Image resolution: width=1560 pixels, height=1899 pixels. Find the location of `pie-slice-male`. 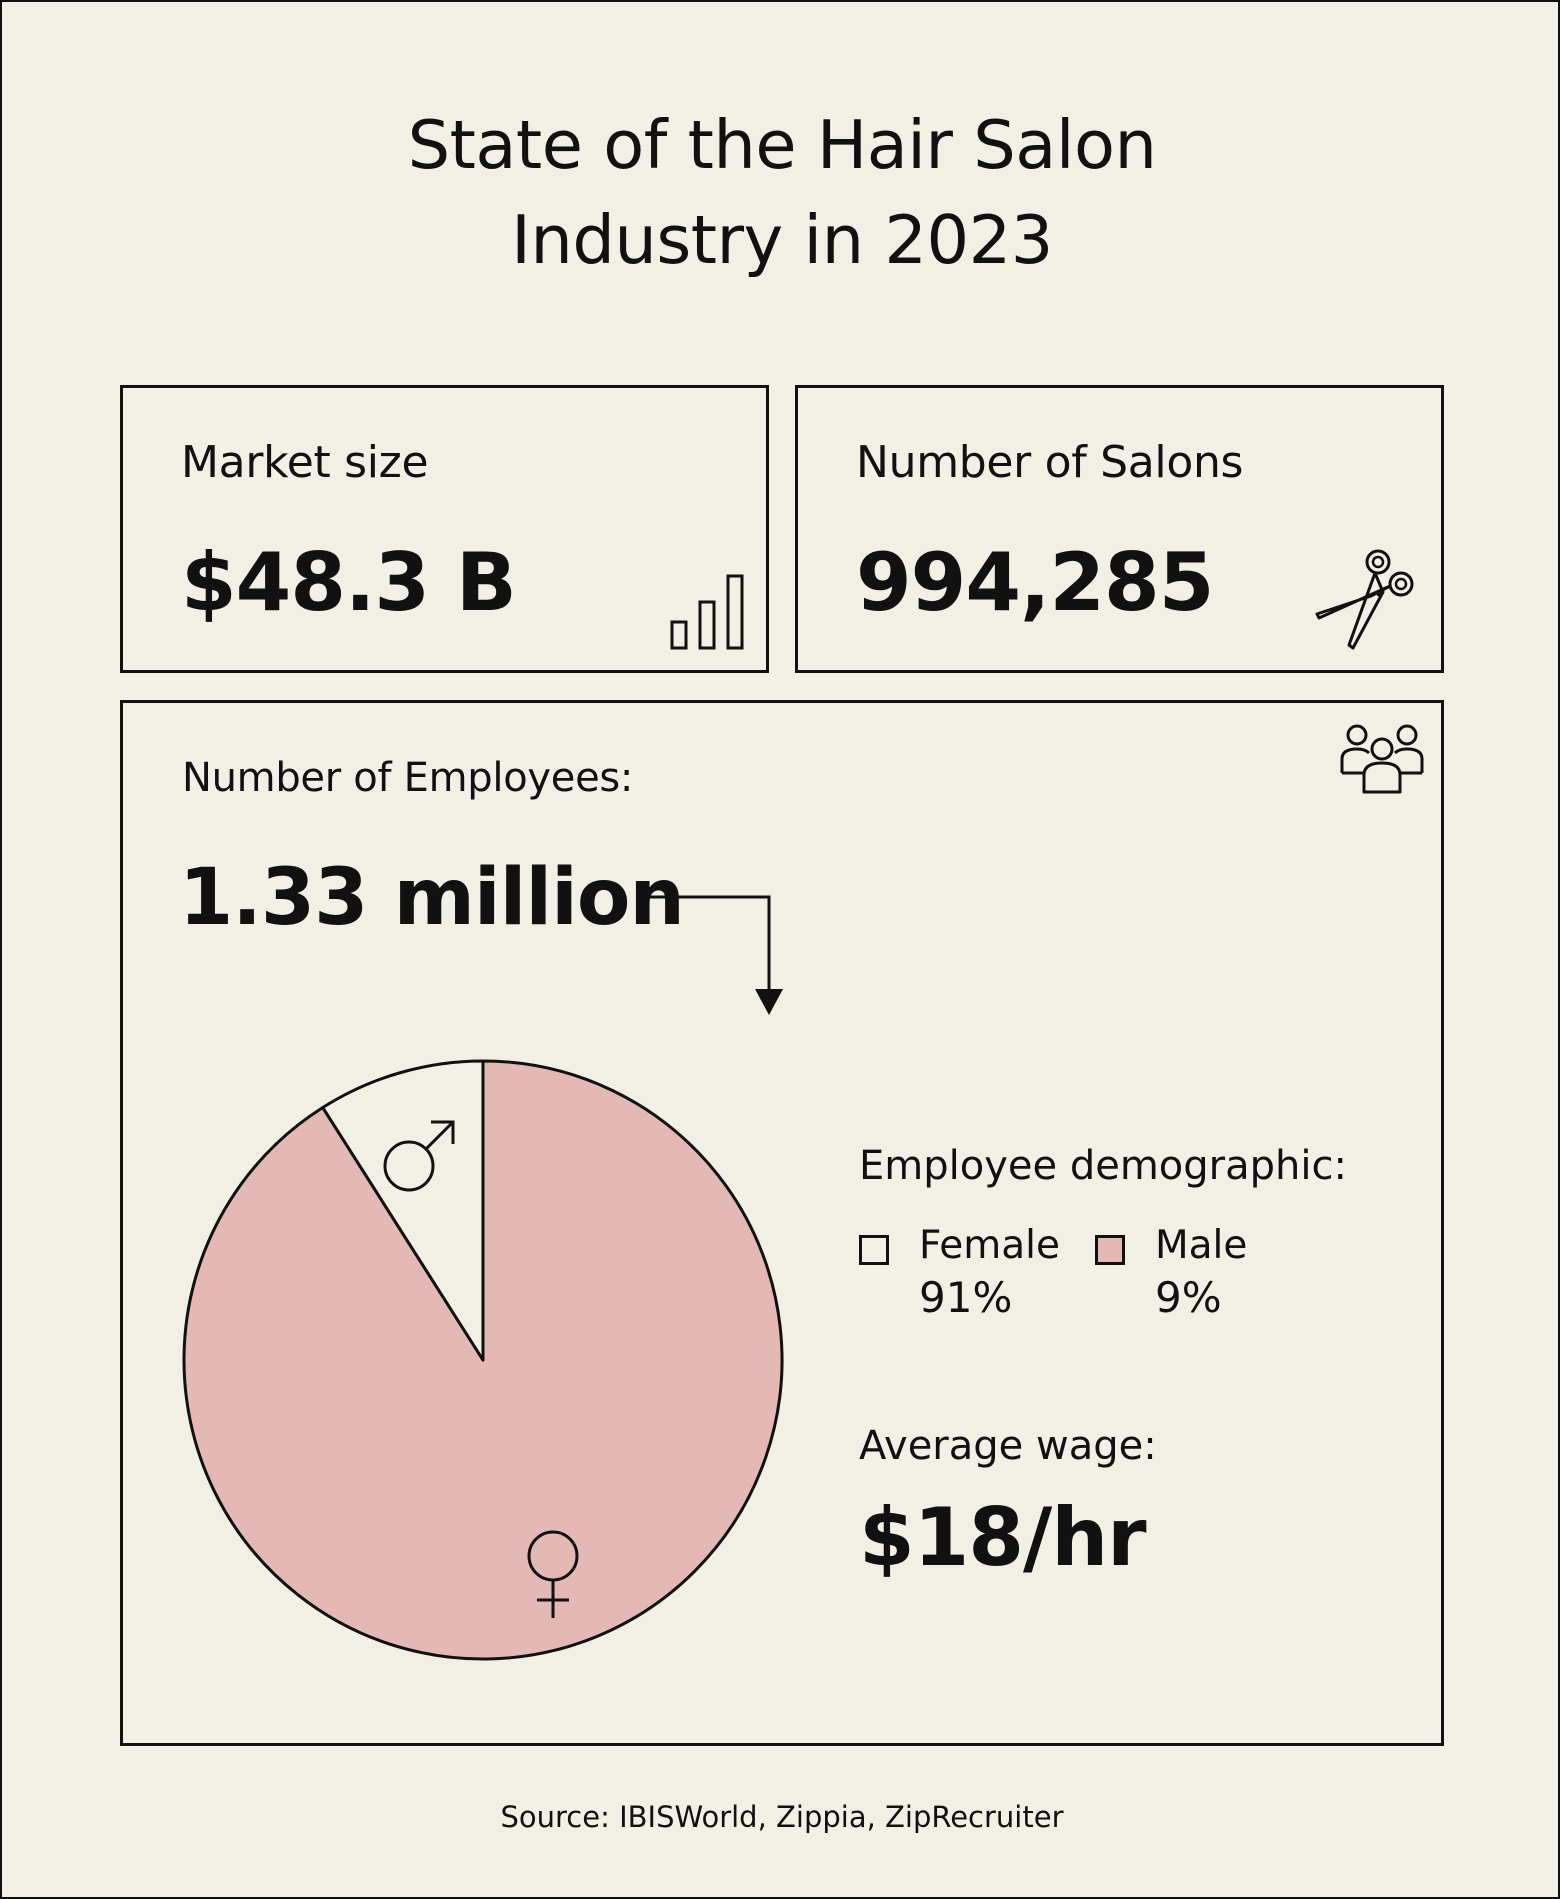

pie-slice-male is located at coordinates (403, 1210).